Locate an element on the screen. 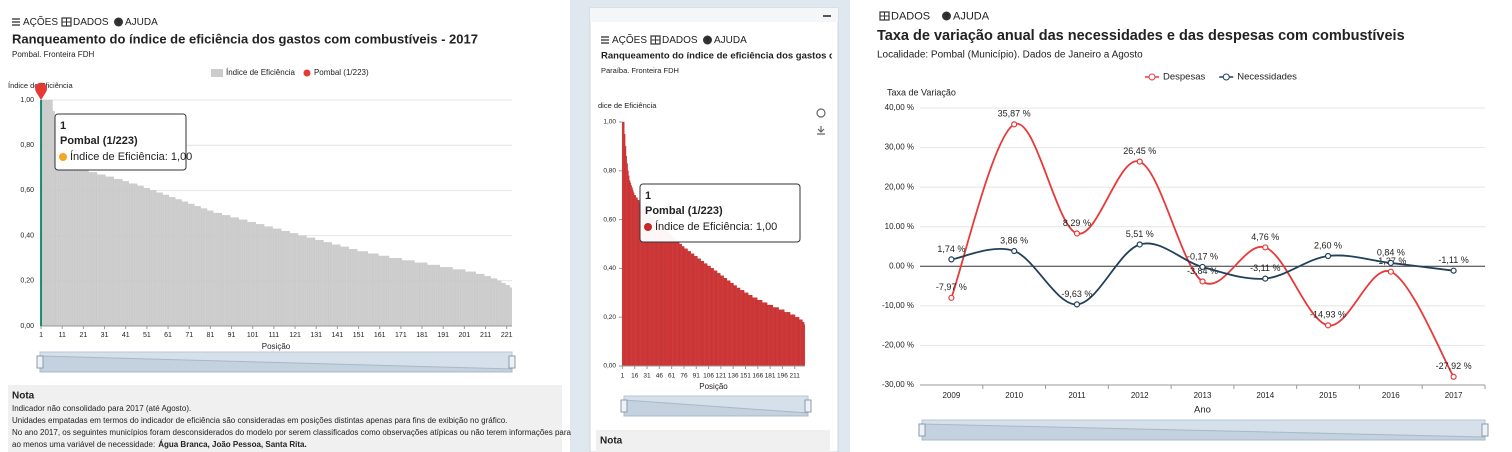 The image size is (1512, 452). legend-swatch is located at coordinates (217, 73).